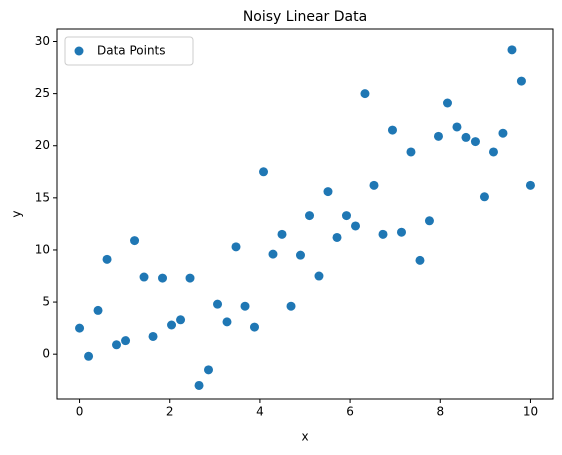 The height and width of the screenshot is (455, 562). I want to click on y-tick-label: 15, so click(42, 197).